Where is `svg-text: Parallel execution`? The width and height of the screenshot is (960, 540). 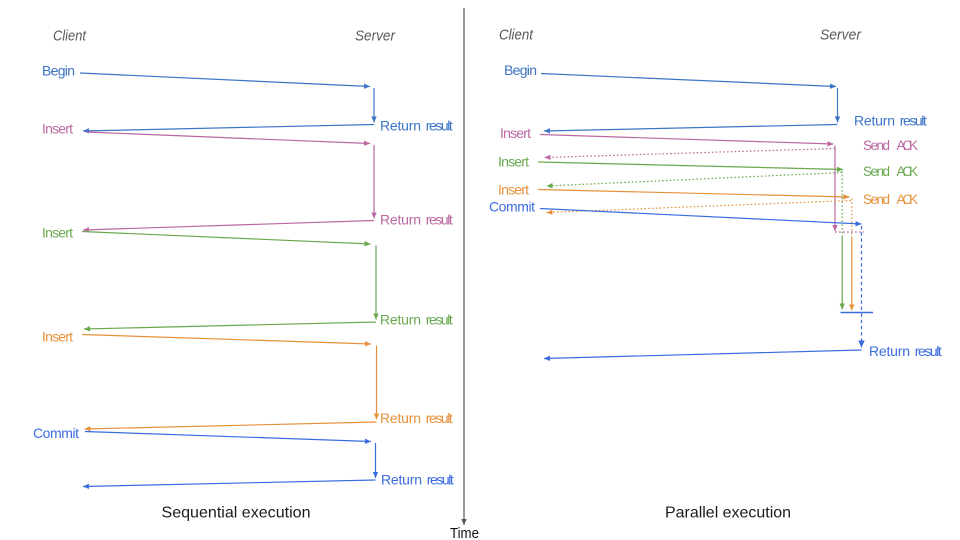 svg-text: Parallel execution is located at coordinates (728, 513).